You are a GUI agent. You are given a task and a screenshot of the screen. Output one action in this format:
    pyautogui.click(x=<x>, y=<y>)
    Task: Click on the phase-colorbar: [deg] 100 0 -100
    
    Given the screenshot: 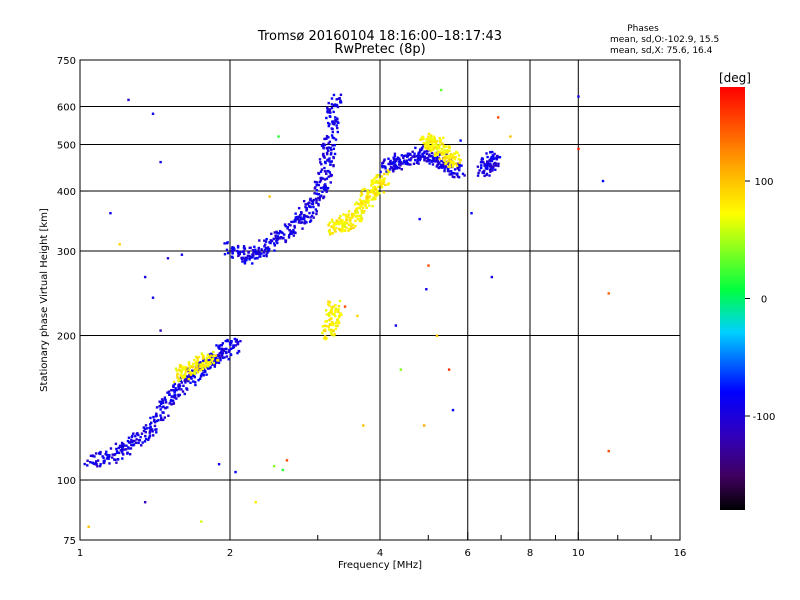 What is the action you would take?
    pyautogui.click(x=747, y=290)
    